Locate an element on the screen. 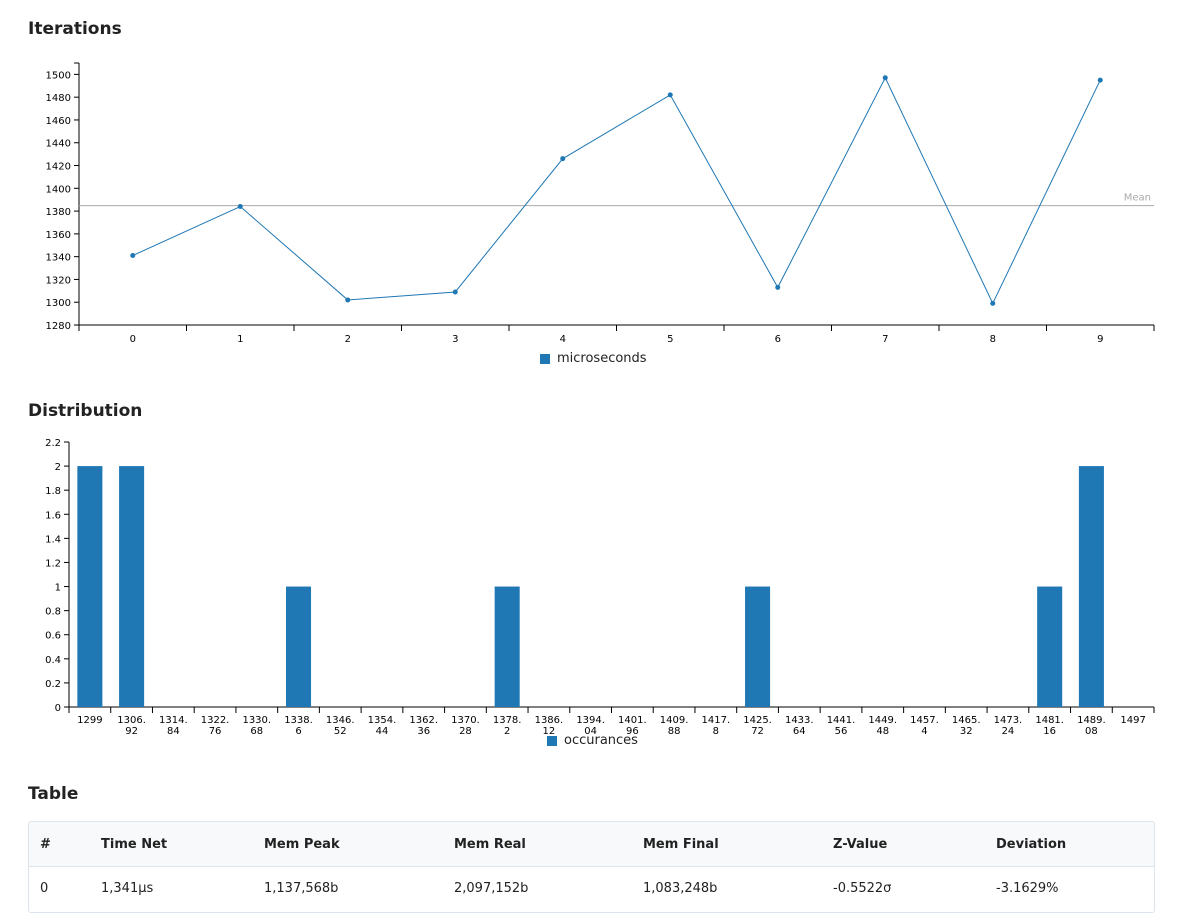 This screenshot has height=913, width=1191. x-tick-label: 8 is located at coordinates (993, 339).